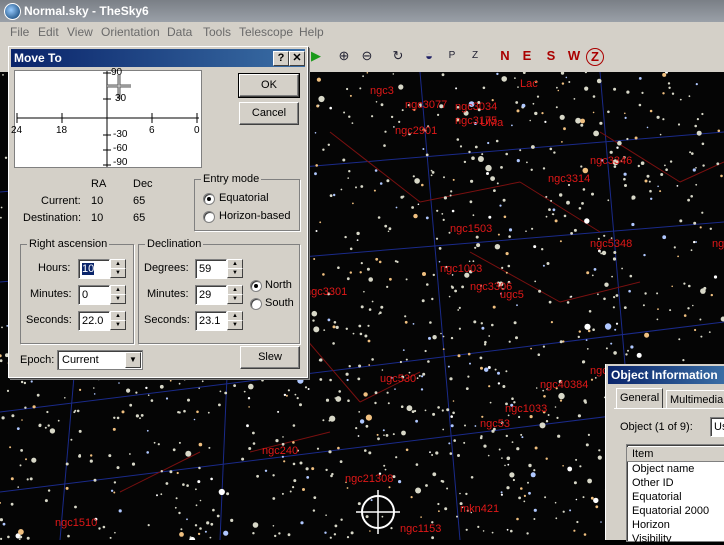 Image resolution: width=724 pixels, height=545 pixels. What do you see at coordinates (316, 55) in the screenshot?
I see `arrow-right-icon: ▶` at bounding box center [316, 55].